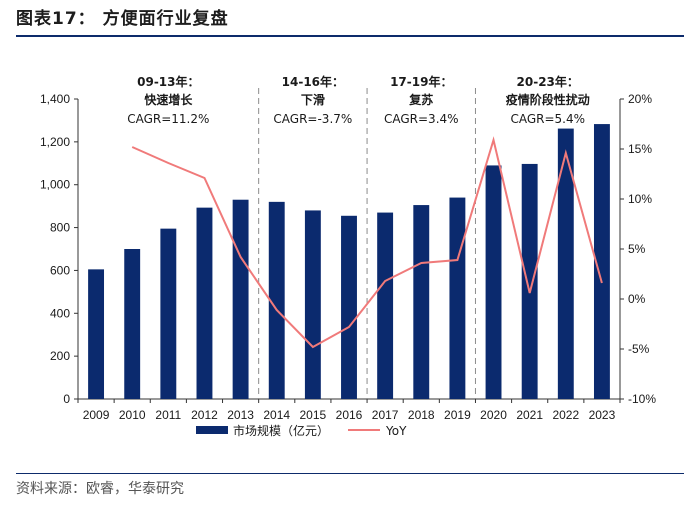 The width and height of the screenshot is (700, 506). I want to click on x-tick-label: 2023, so click(602, 415).